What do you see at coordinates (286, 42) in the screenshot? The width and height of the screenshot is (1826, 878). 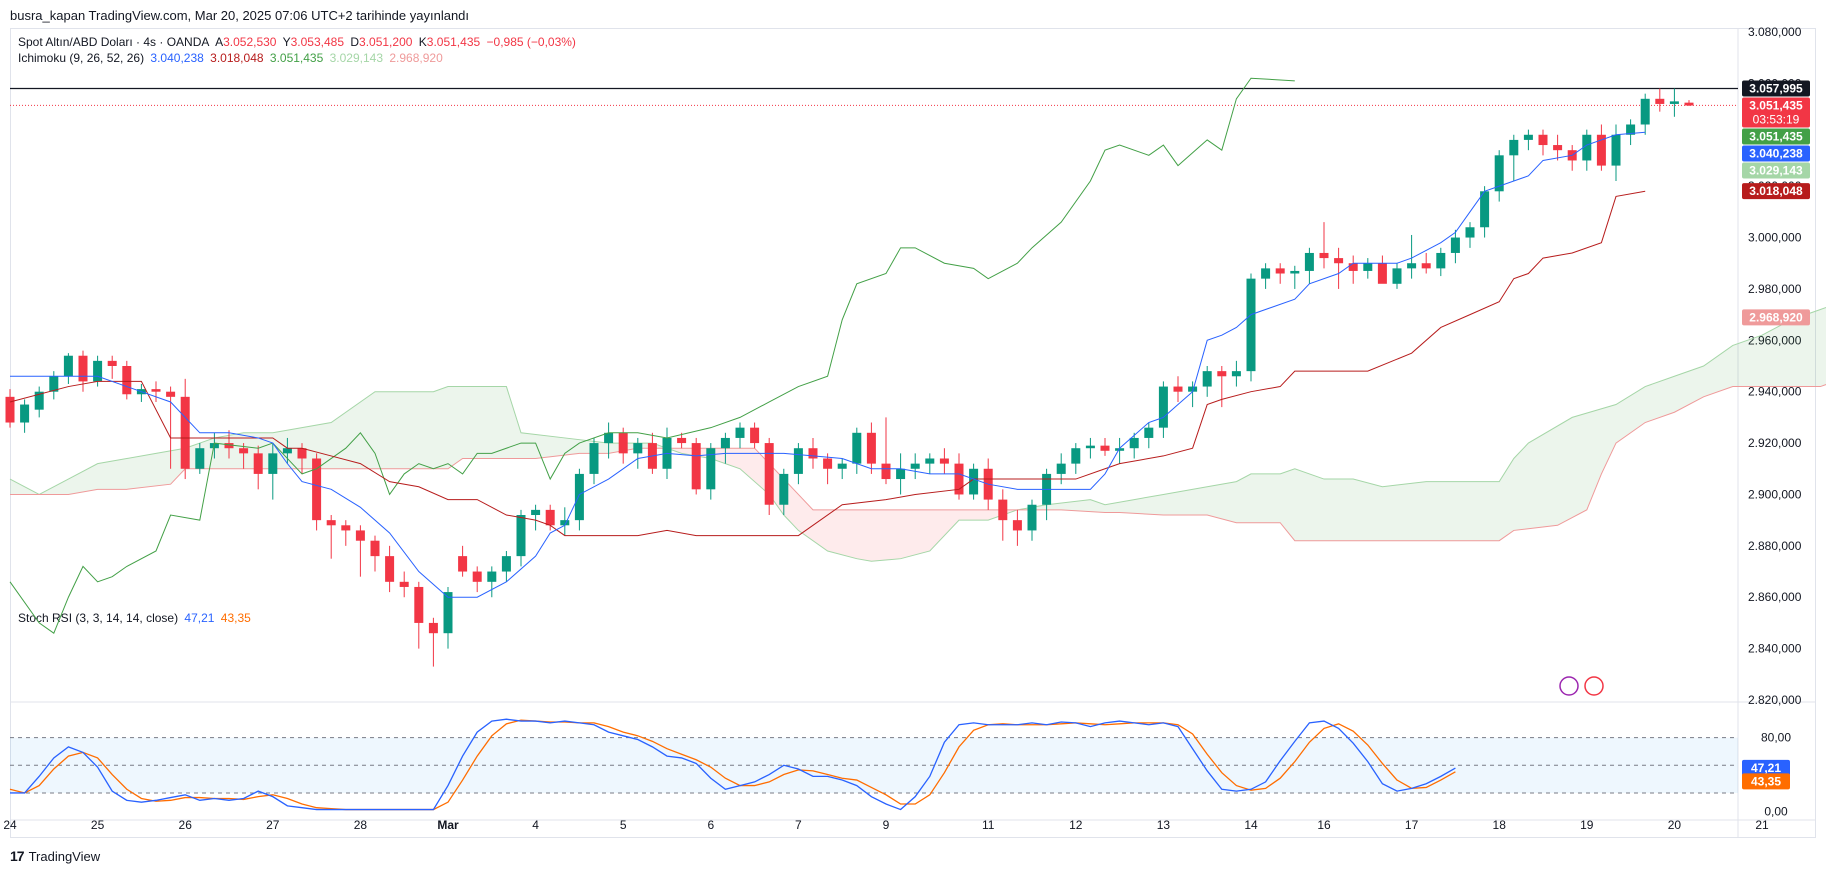 I see `ohlc-high-key: Y` at bounding box center [286, 42].